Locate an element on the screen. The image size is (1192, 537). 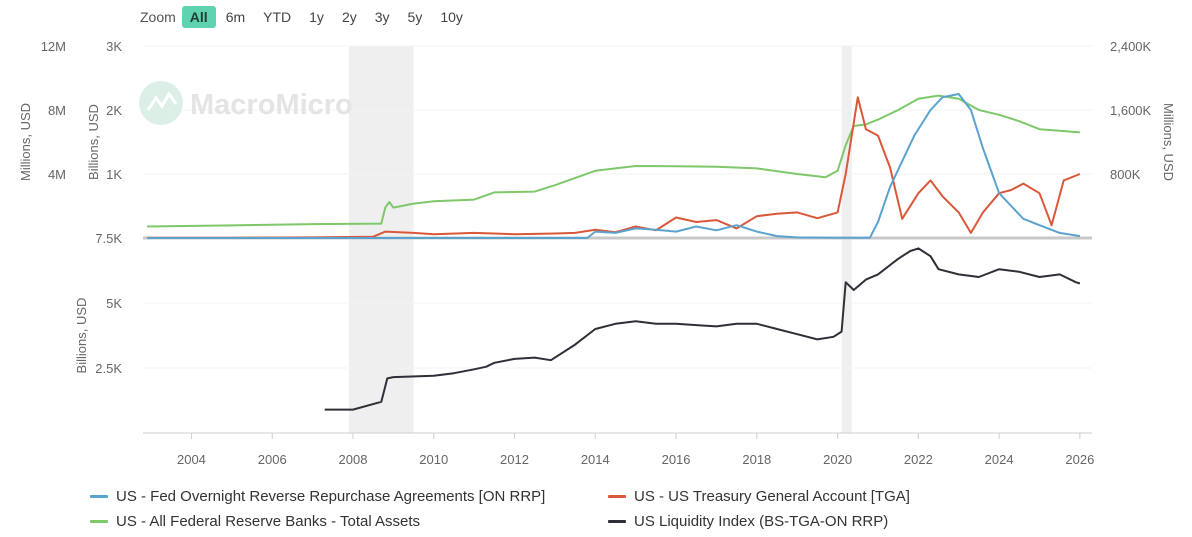
x-tick-label-2016: 2016 is located at coordinates (676, 459).